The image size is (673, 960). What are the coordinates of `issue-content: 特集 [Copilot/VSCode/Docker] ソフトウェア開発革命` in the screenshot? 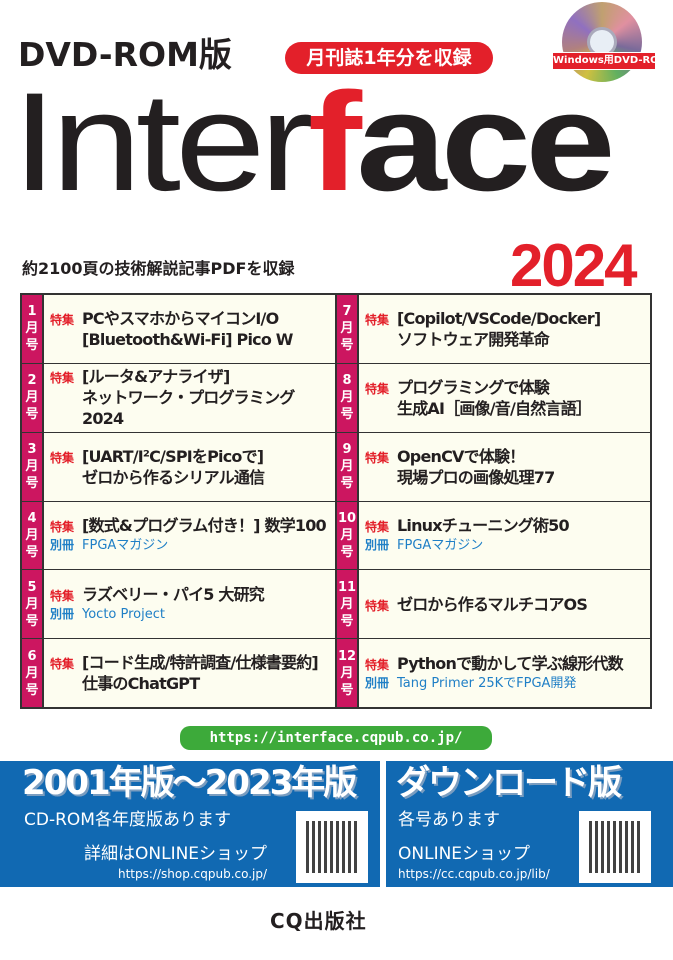 It's located at (504, 329).